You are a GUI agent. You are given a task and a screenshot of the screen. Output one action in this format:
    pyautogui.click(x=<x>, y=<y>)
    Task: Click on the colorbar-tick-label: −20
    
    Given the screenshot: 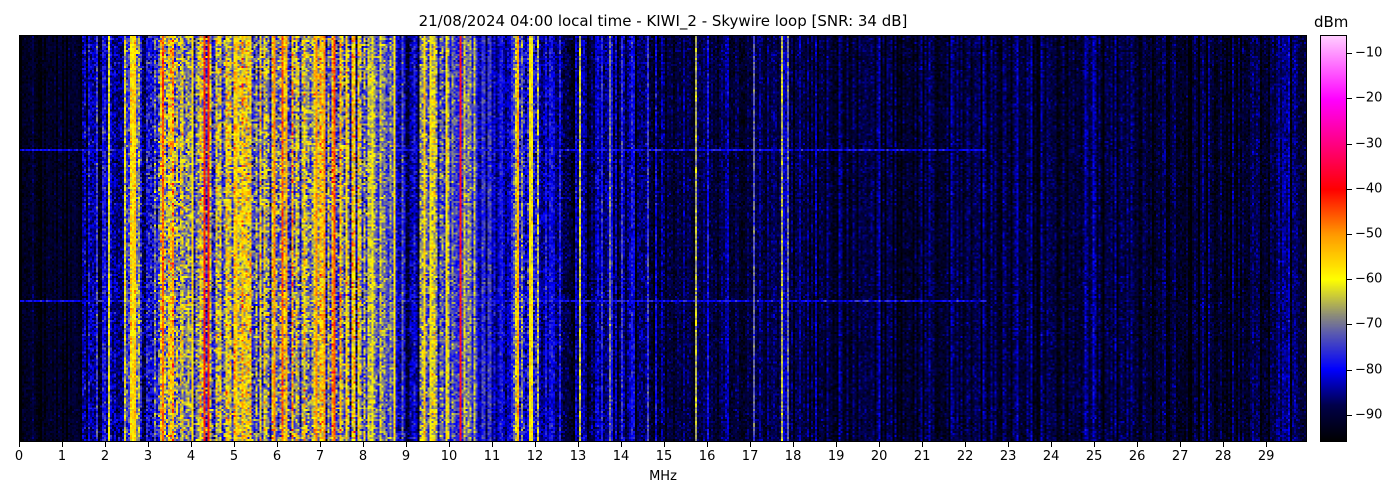 What is the action you would take?
    pyautogui.click(x=1369, y=98)
    